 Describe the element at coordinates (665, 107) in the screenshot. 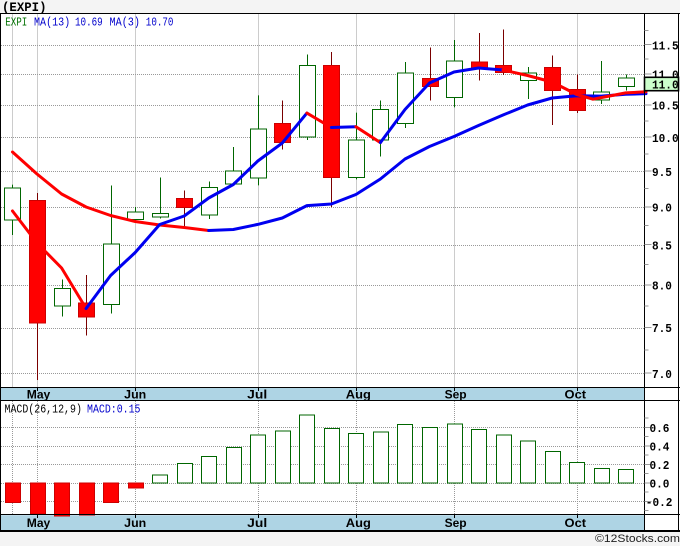

I see `svg-text: 10.5` at that location.